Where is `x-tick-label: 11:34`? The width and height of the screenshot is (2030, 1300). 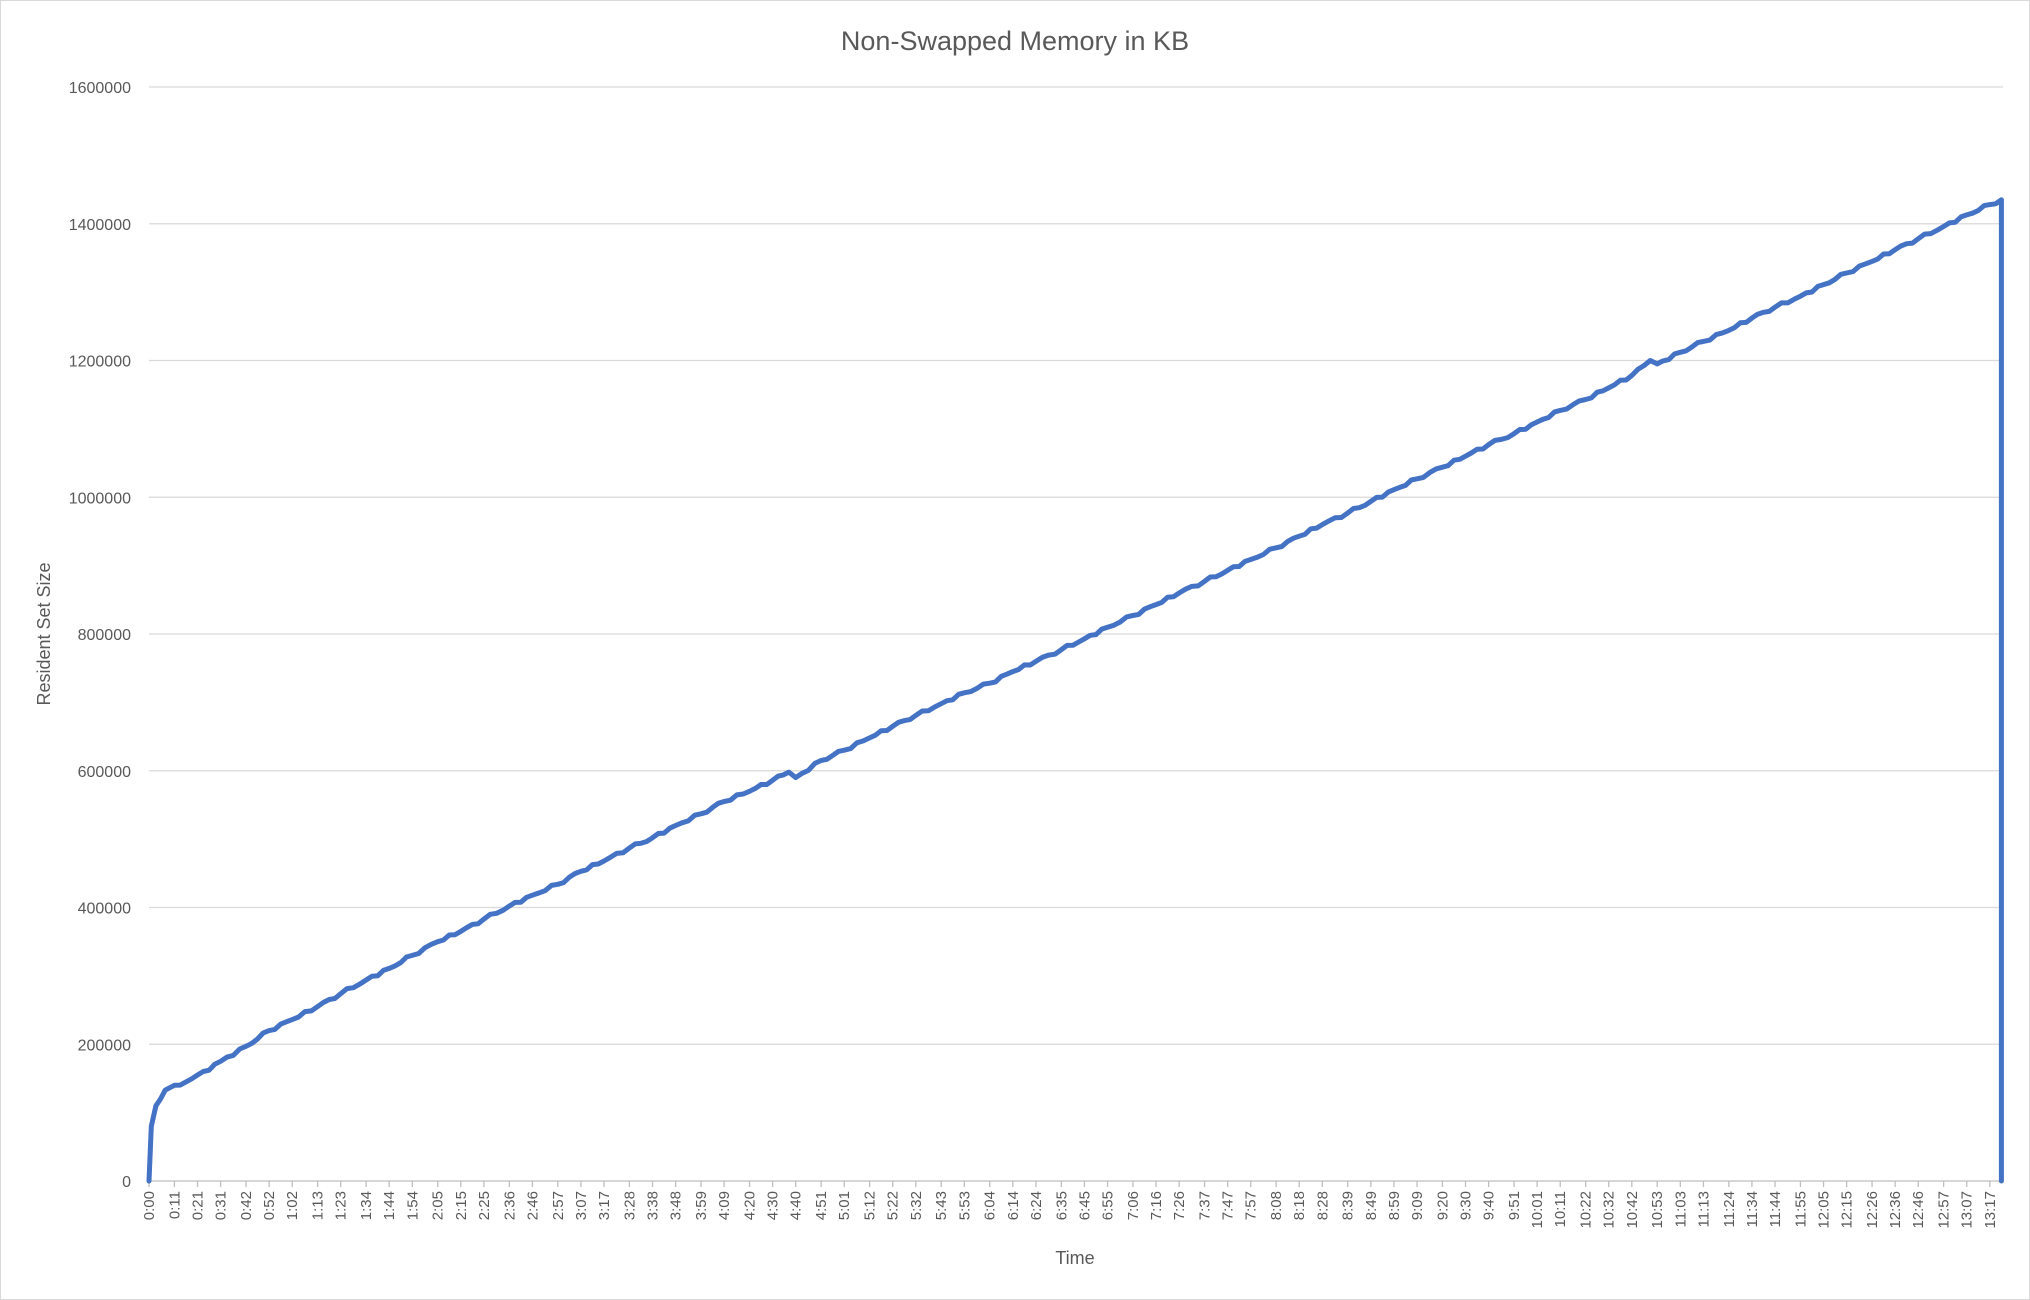 x-tick-label: 11:34 is located at coordinates (1752, 1209).